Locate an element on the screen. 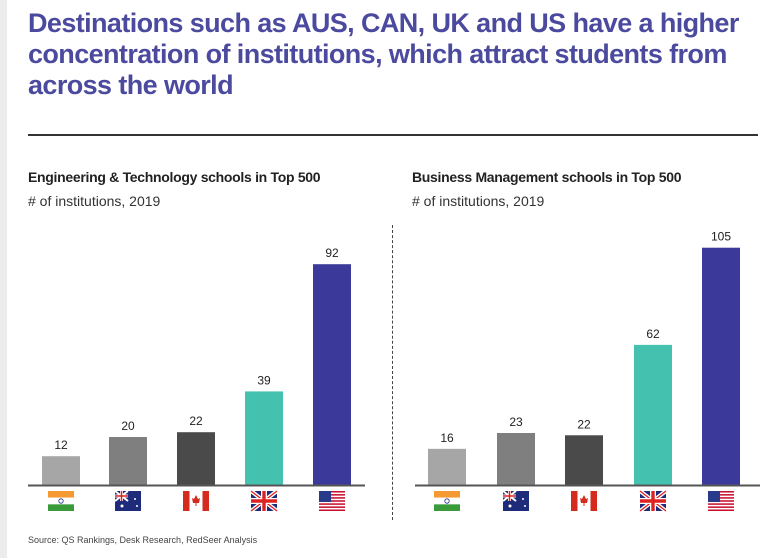  data-label-us: 105 is located at coordinates (721, 237).